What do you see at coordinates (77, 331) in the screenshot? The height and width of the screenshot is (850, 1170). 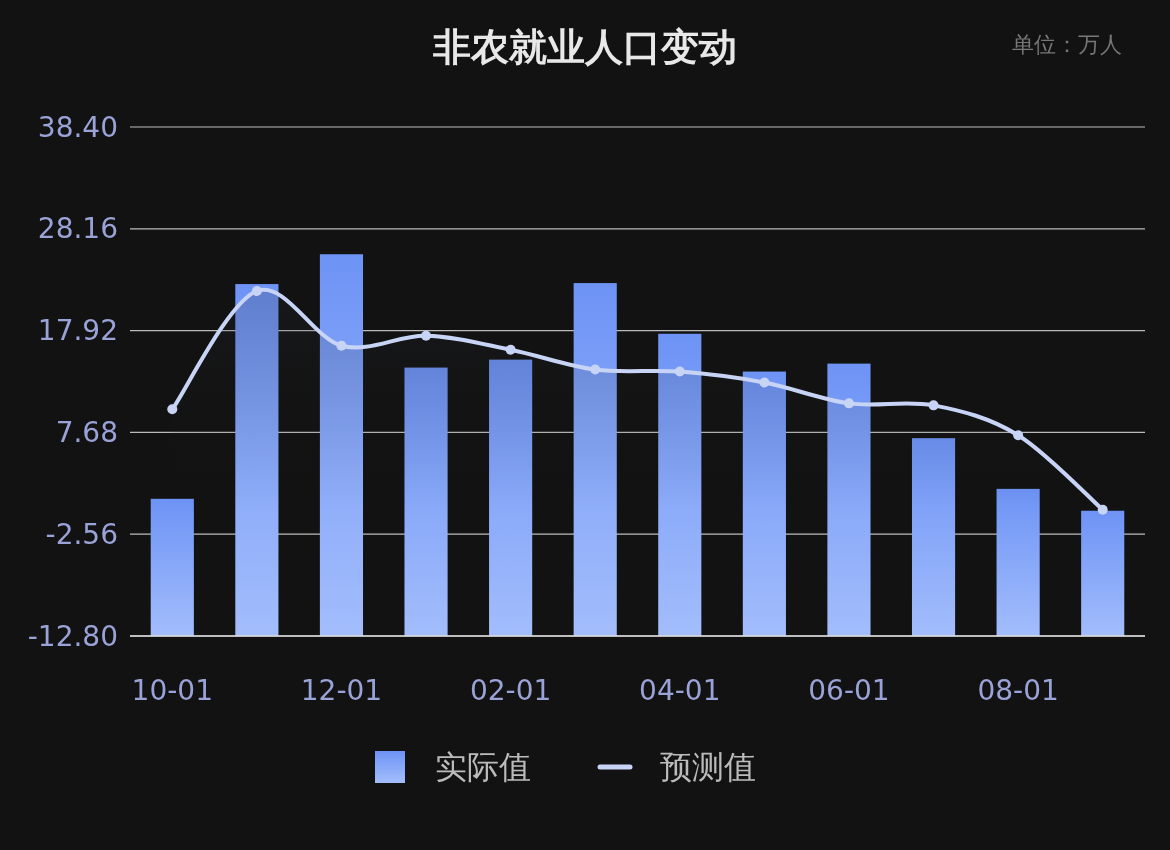 I see `y-tick-label: 17.92` at bounding box center [77, 331].